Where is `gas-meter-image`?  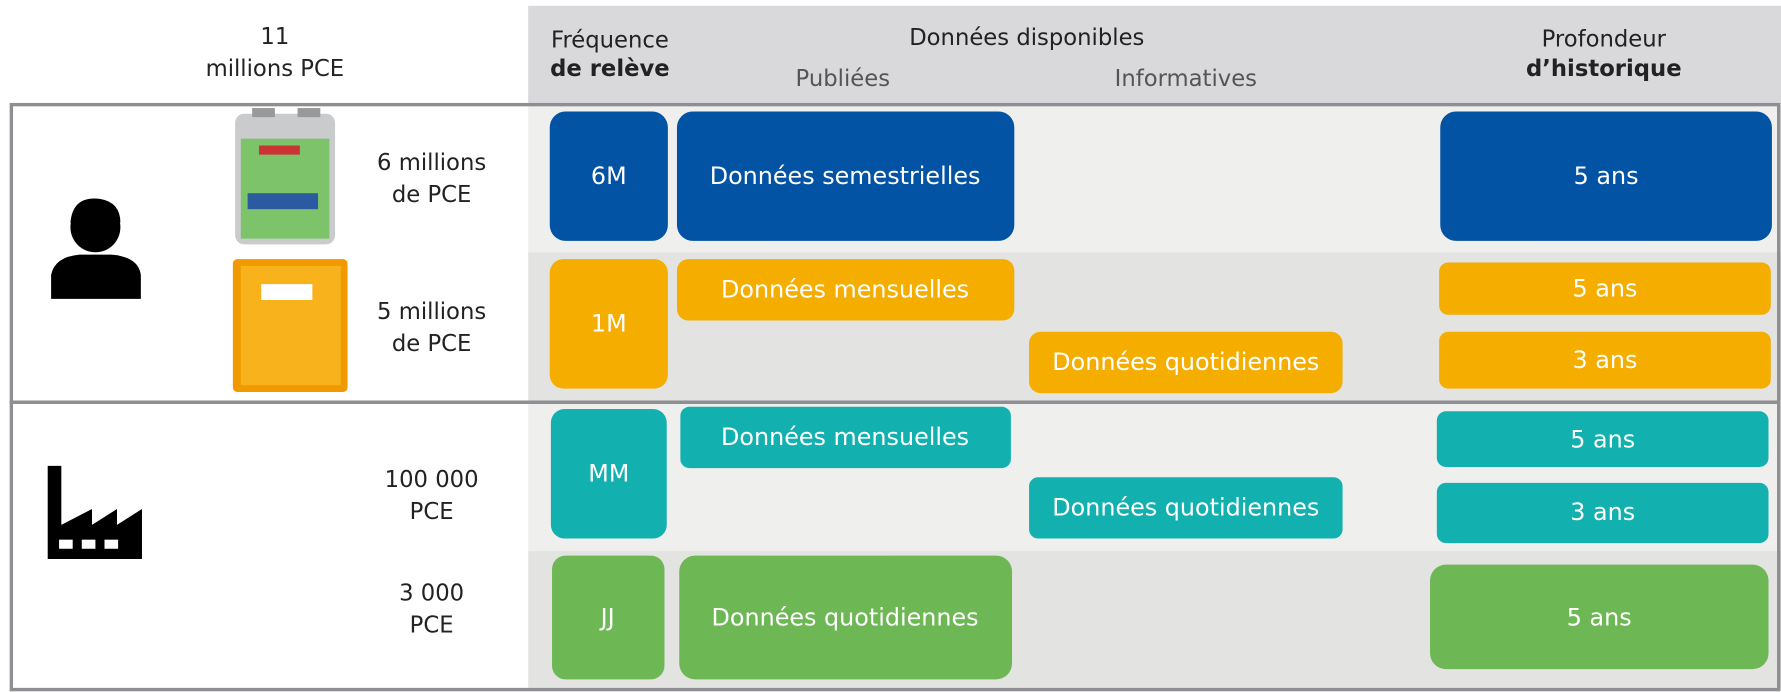
gas-meter-image is located at coordinates (285, 176).